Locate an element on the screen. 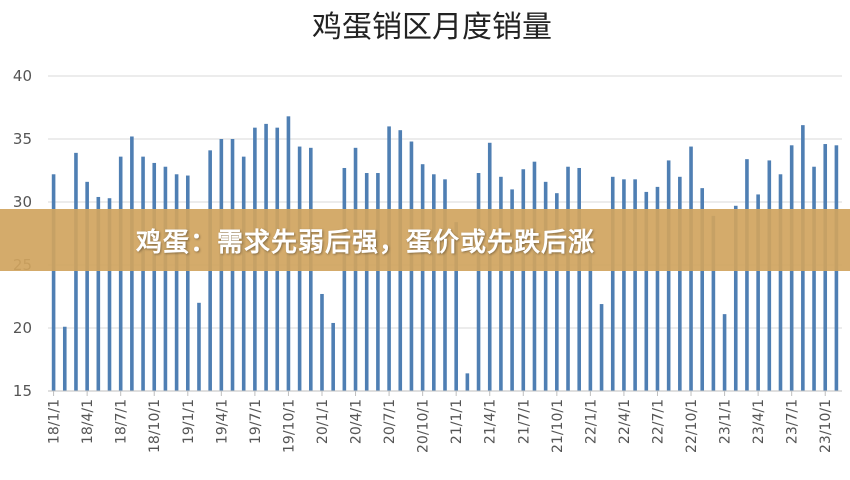 This screenshot has height=480, width=850. x-tick-label: 20/1/1 is located at coordinates (323, 421).